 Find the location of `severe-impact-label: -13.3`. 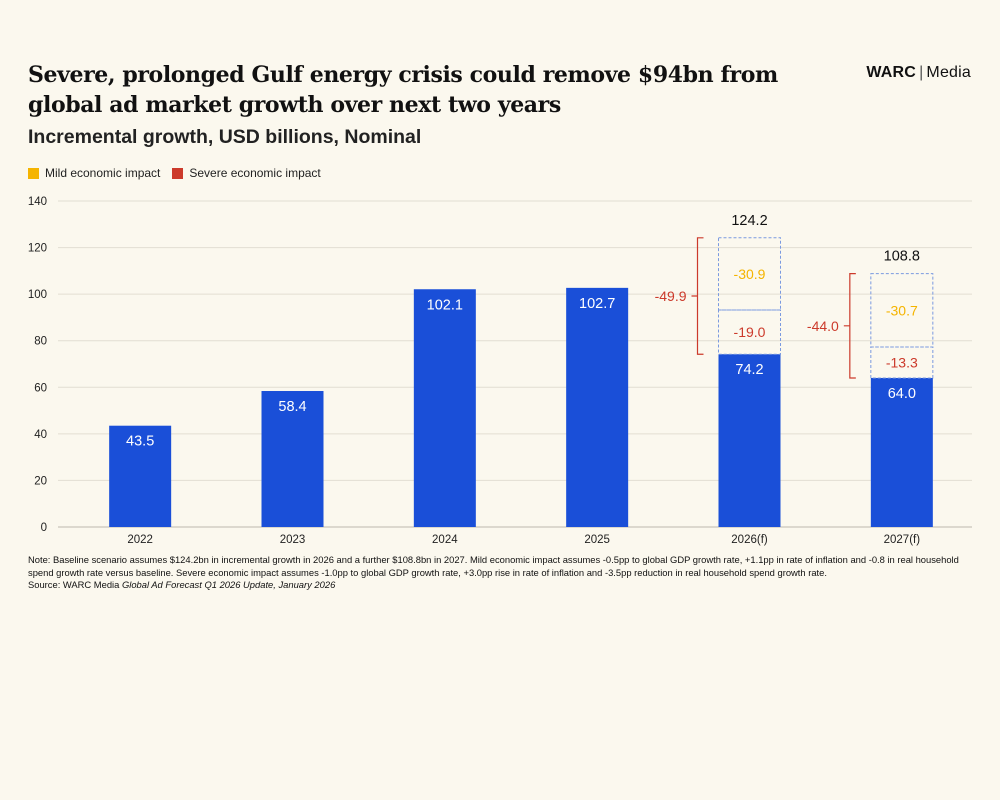

severe-impact-label: -13.3 is located at coordinates (902, 362).